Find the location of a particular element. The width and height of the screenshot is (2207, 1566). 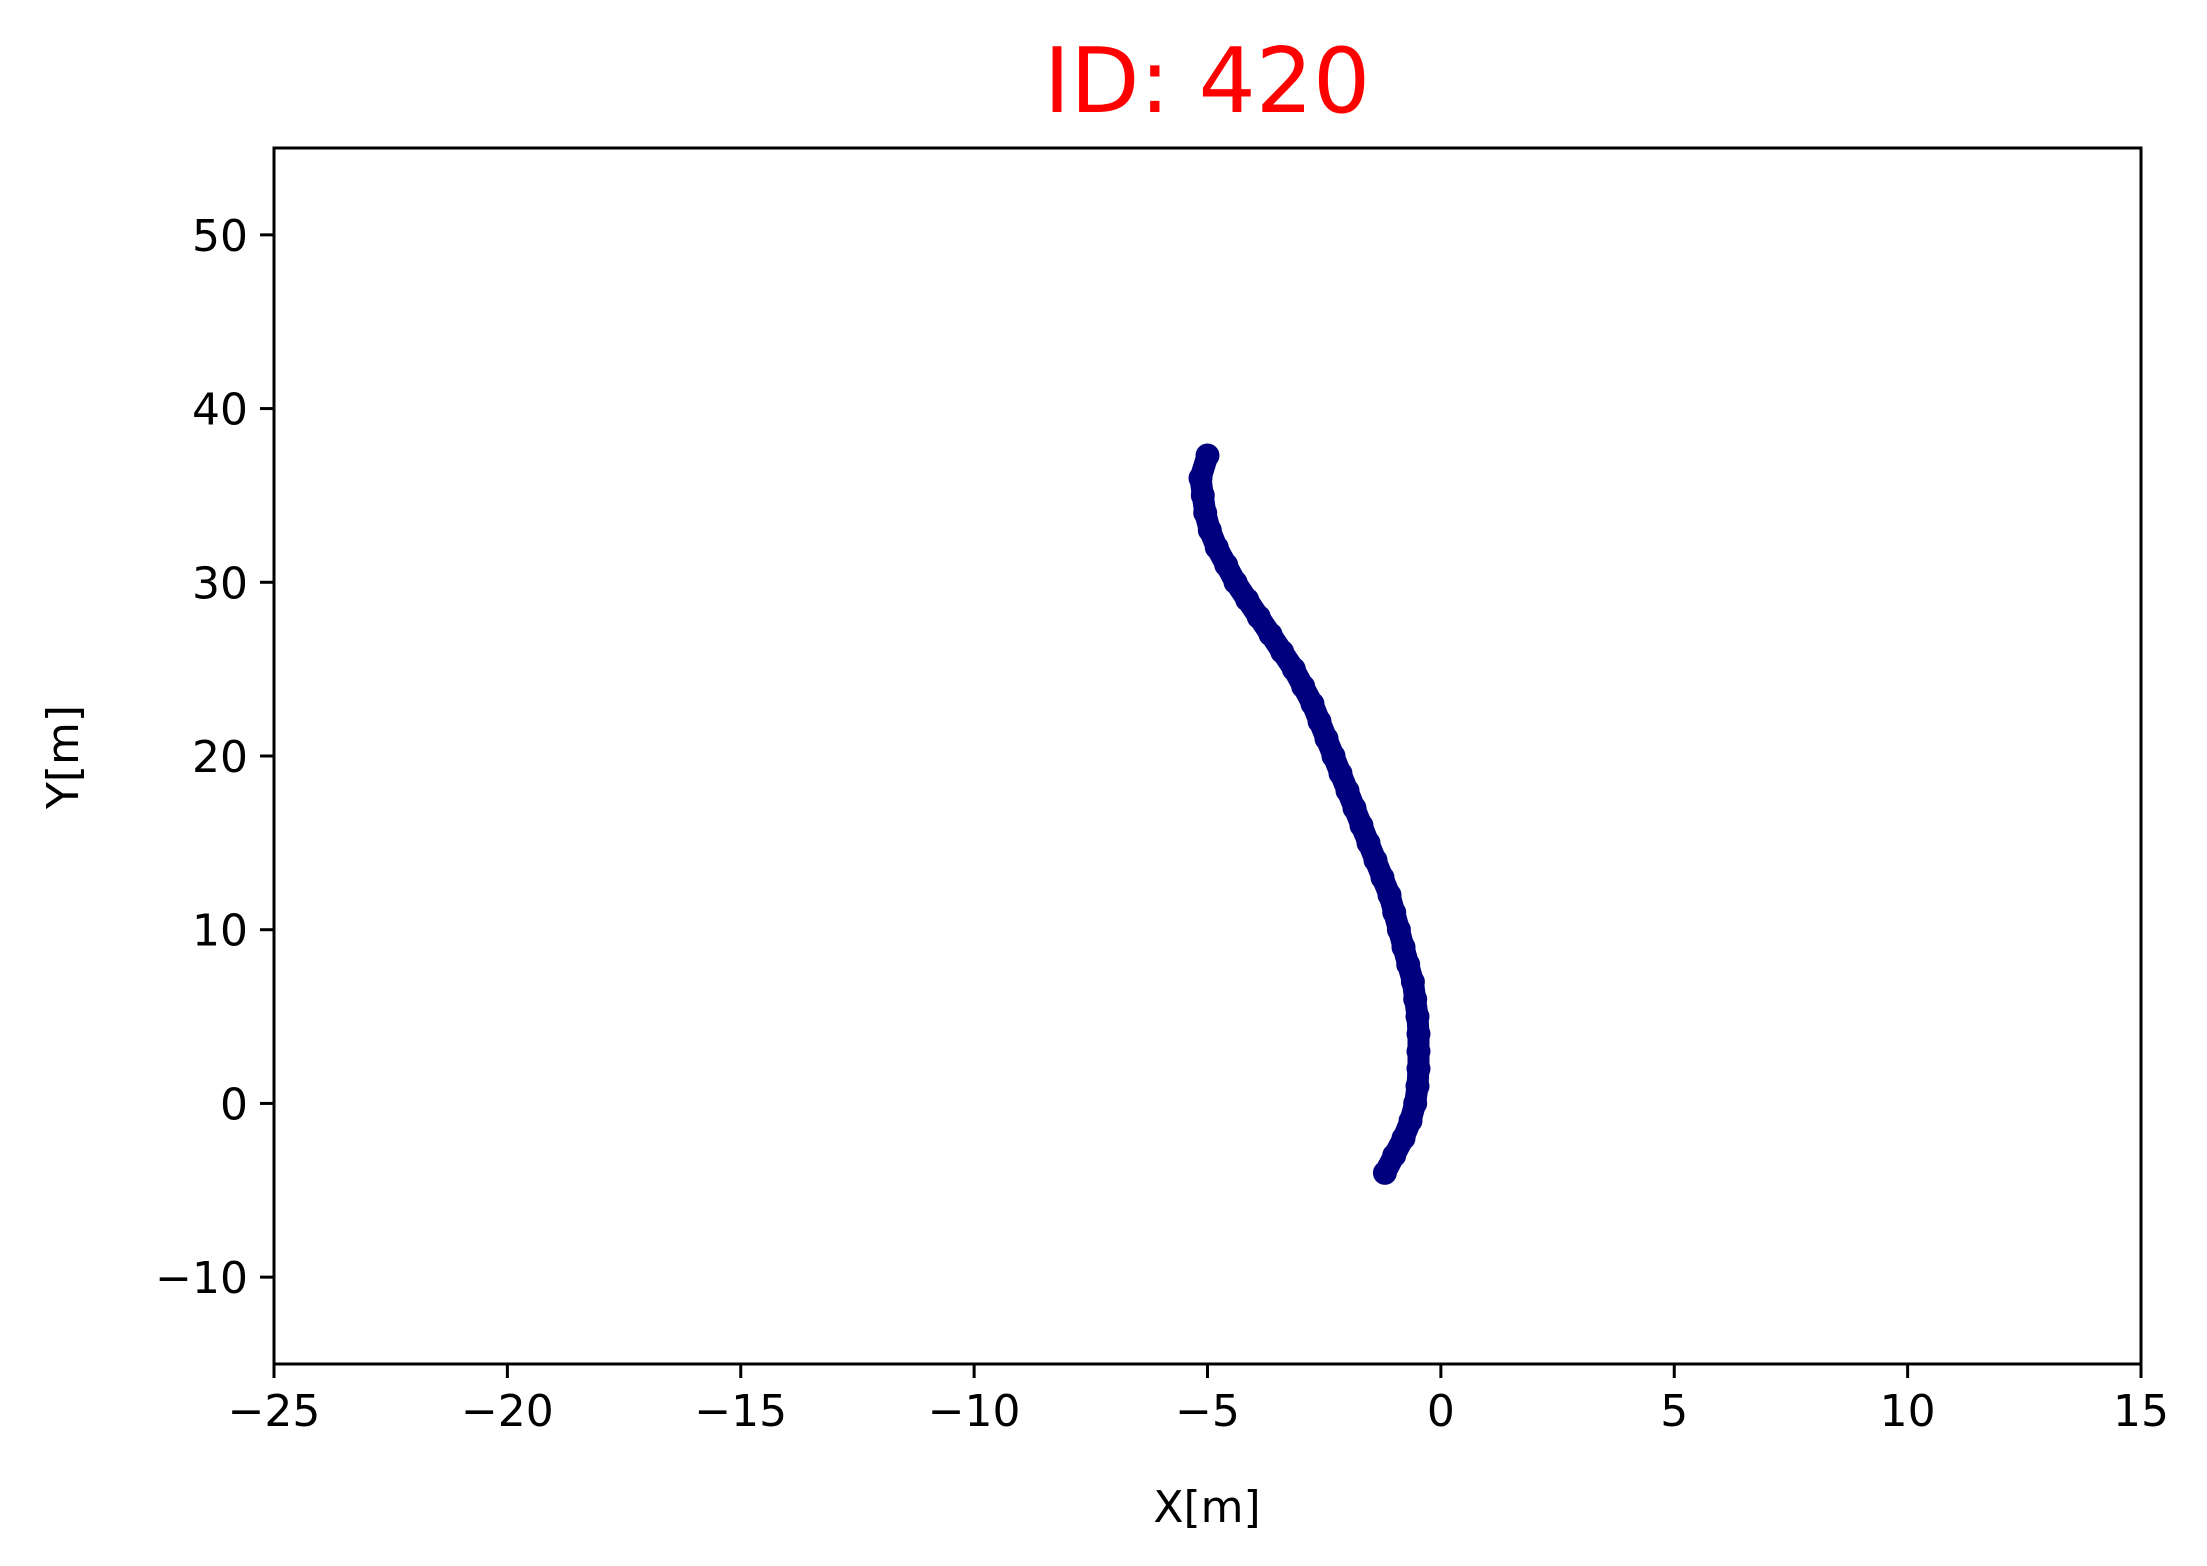

x-tick-label: 10 is located at coordinates (1908, 1411).